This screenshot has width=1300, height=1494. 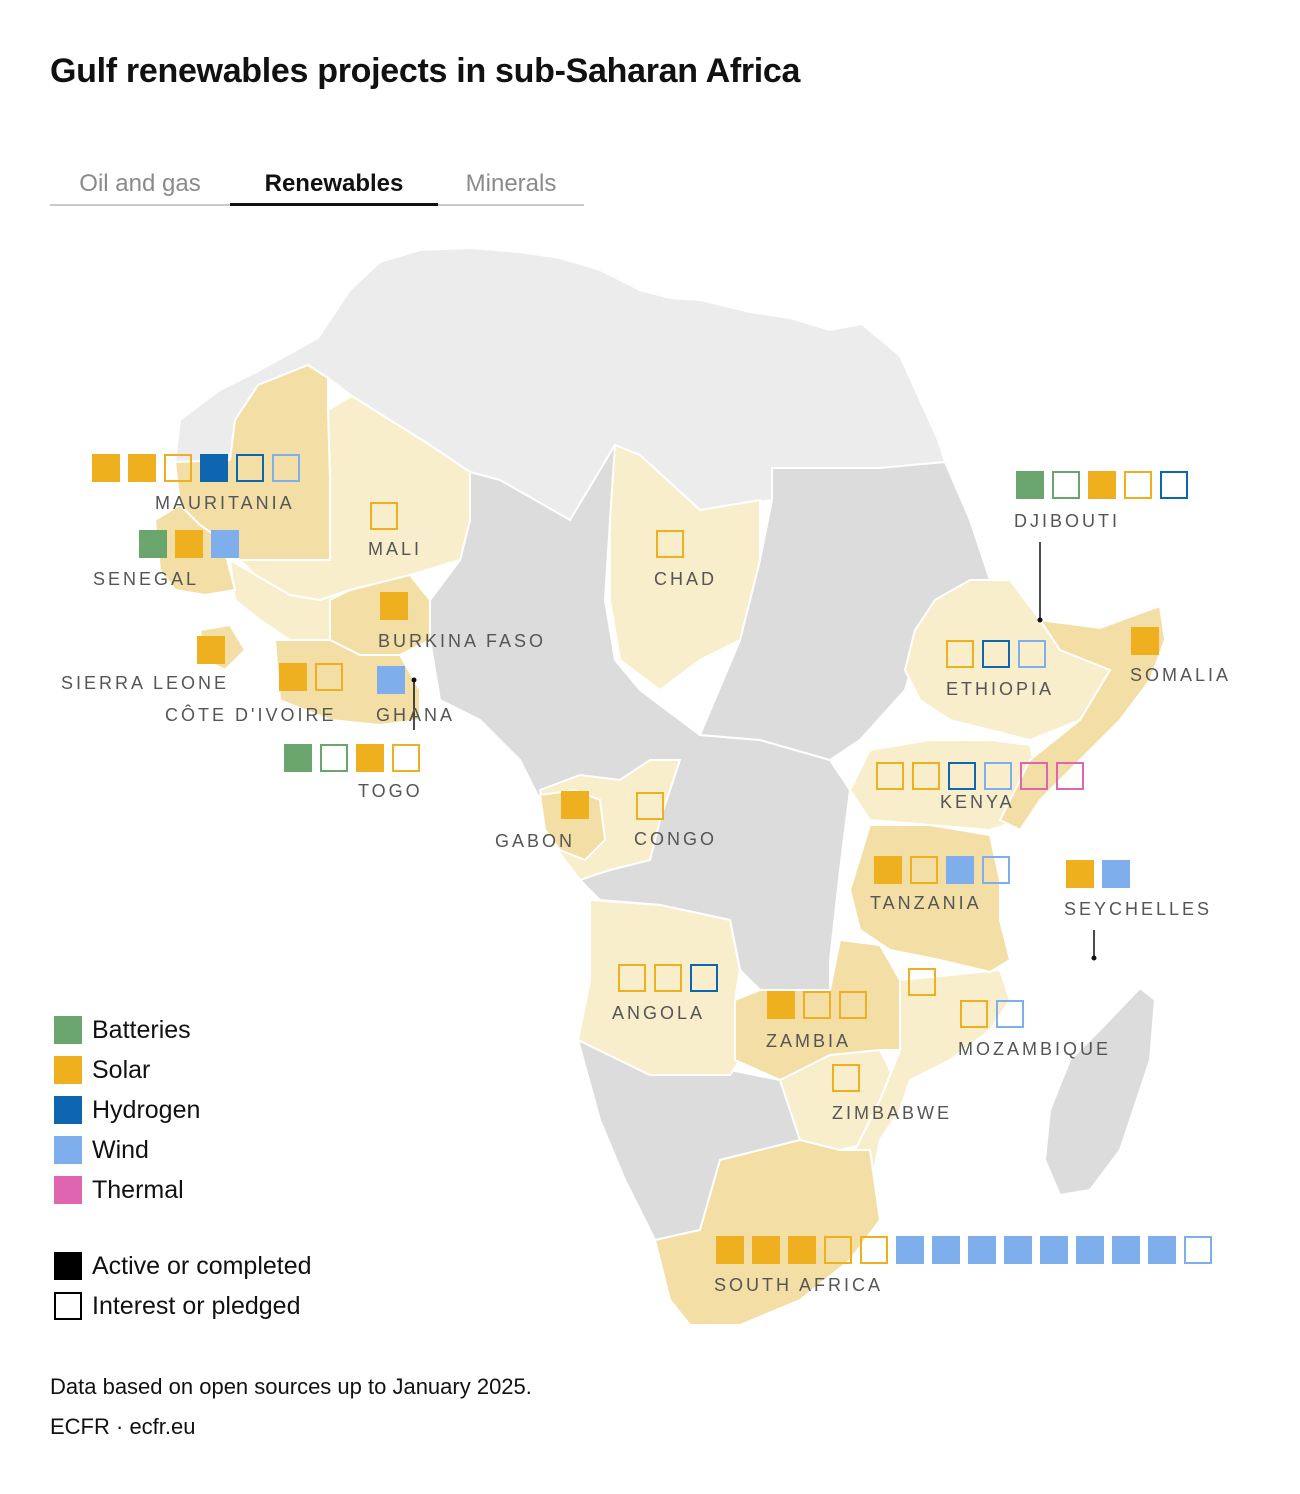 What do you see at coordinates (370, 758) in the screenshot?
I see `togo-solar-active-marker` at bounding box center [370, 758].